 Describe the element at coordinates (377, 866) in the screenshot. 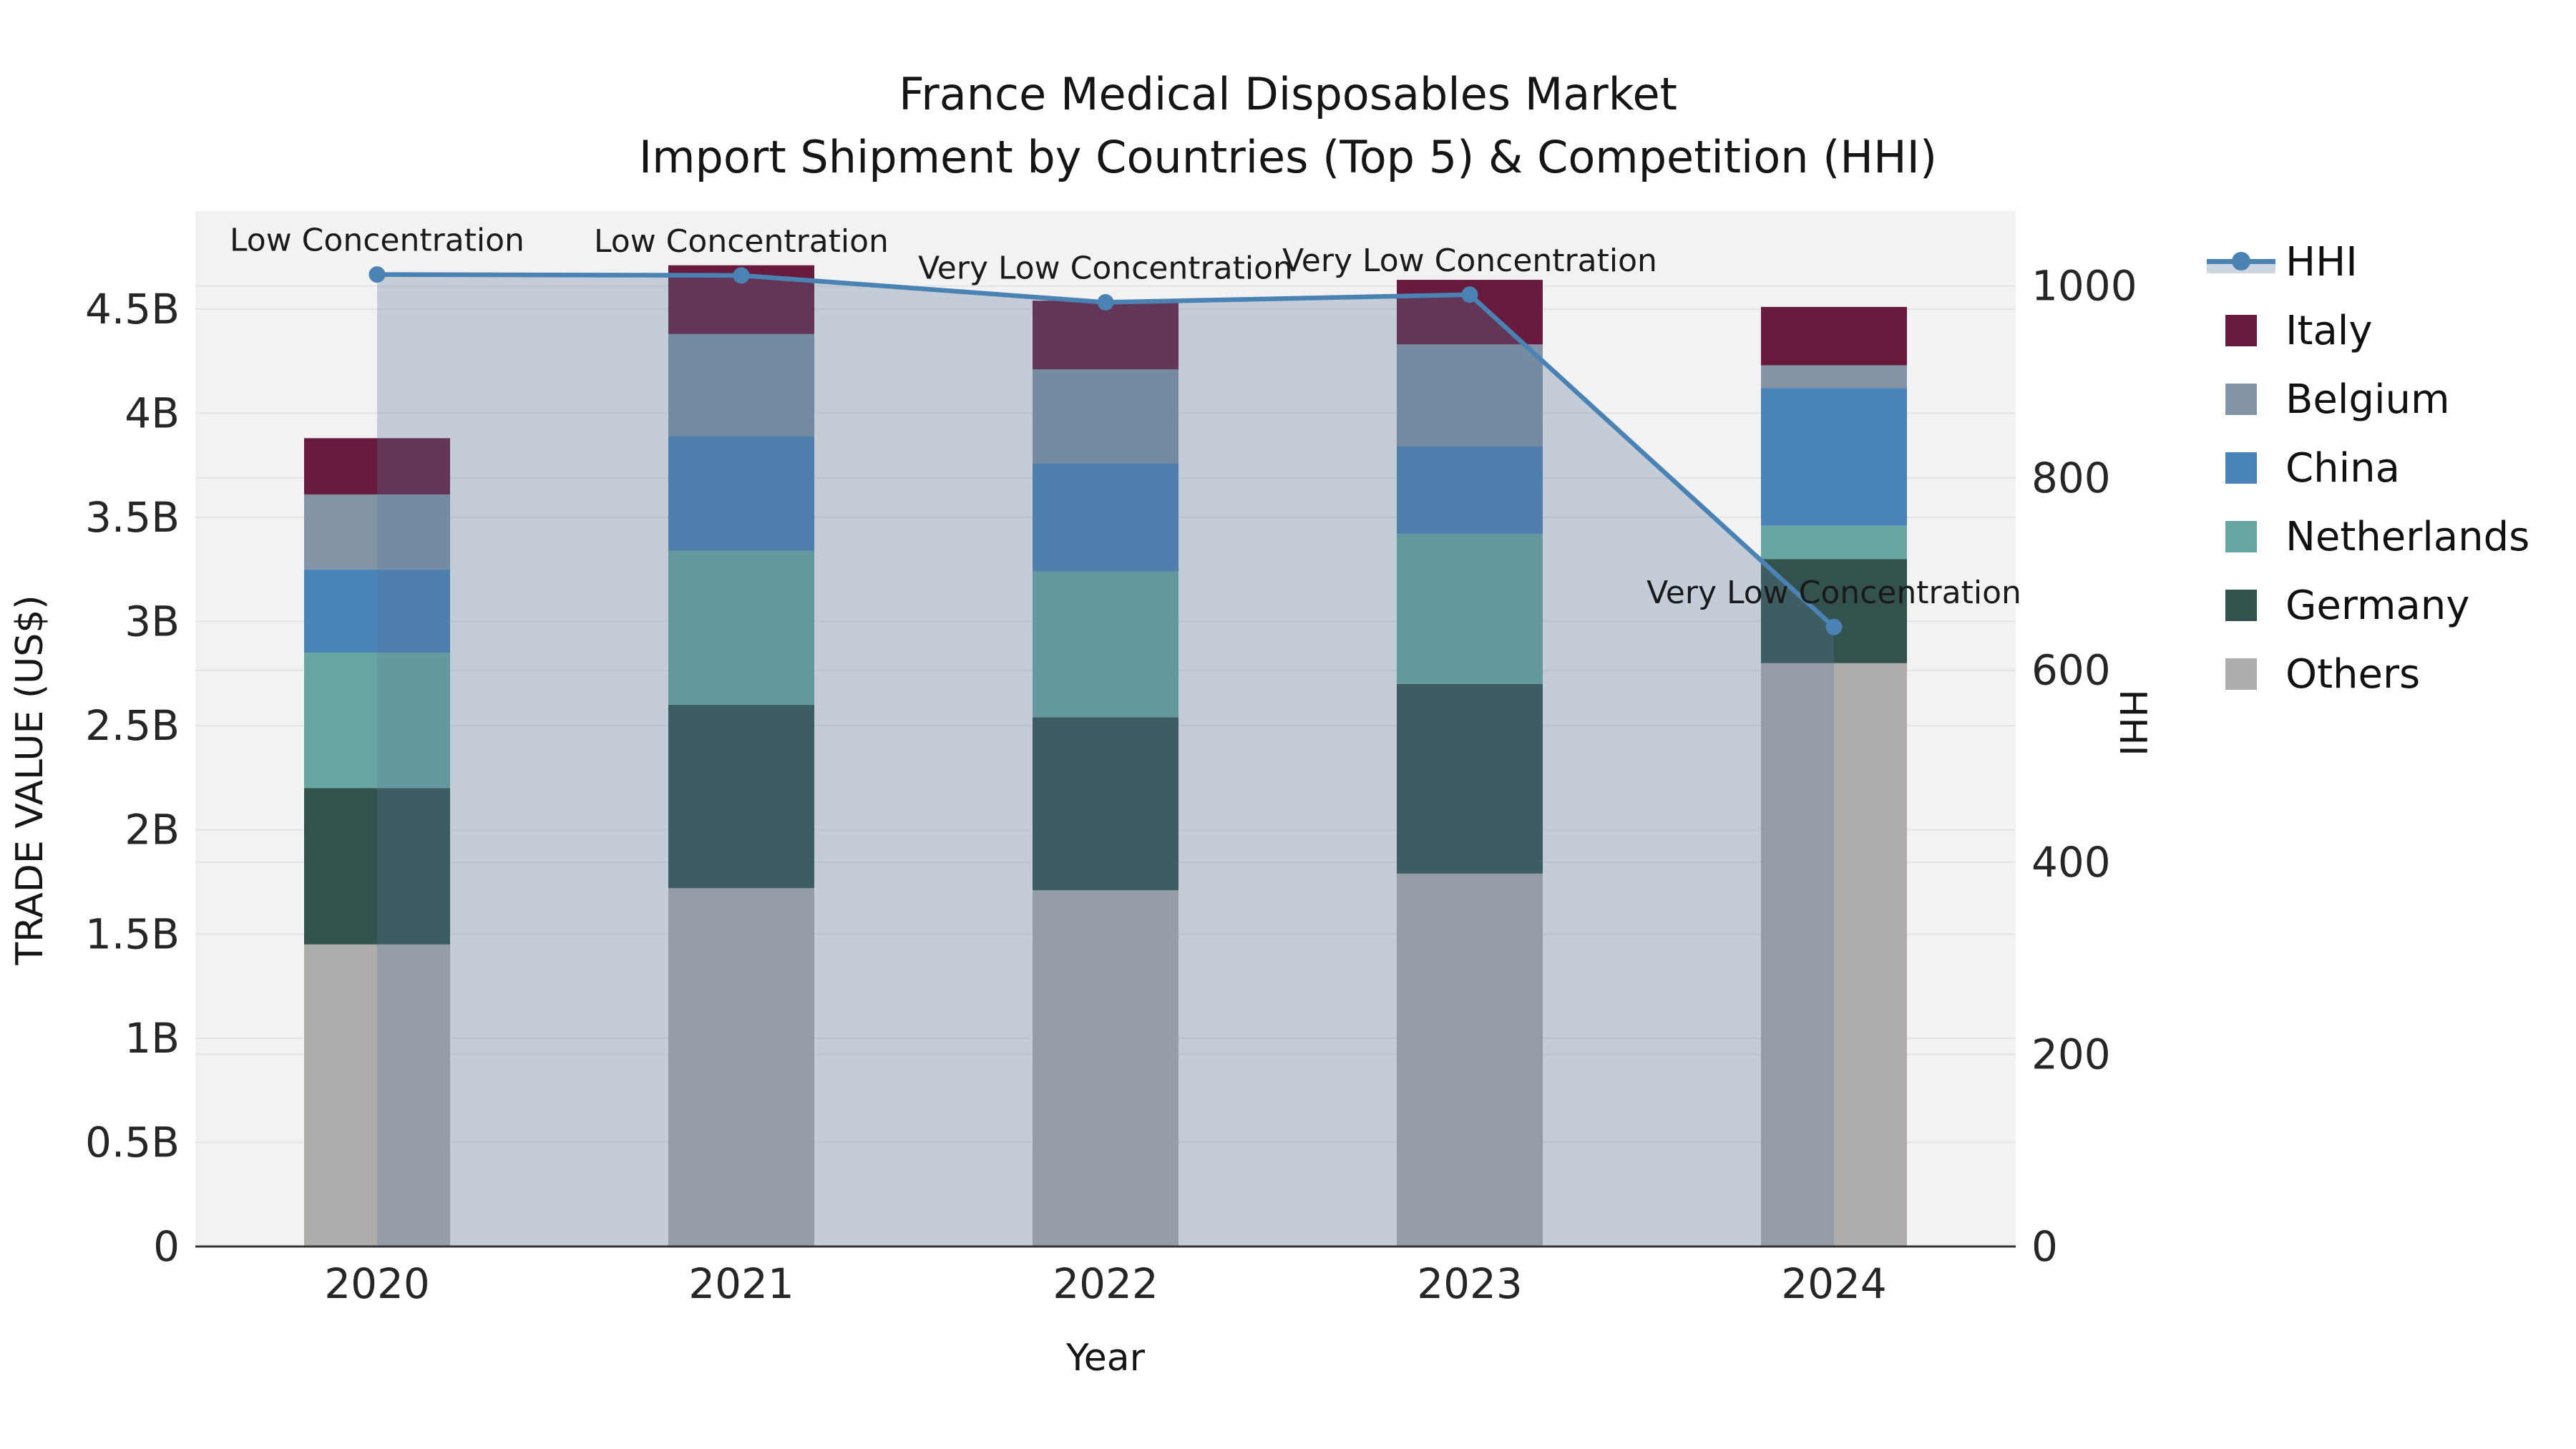

I see `bar-segment-2020-germany` at that location.